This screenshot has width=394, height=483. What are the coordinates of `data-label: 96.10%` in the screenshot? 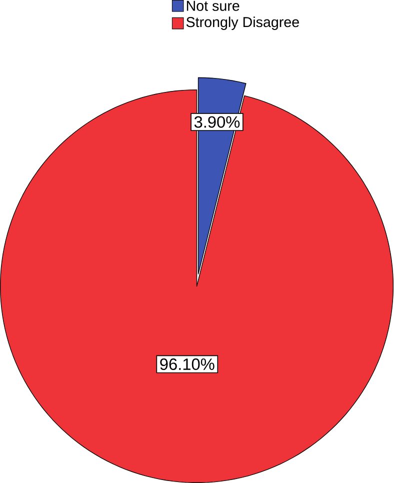 It's located at (187, 364).